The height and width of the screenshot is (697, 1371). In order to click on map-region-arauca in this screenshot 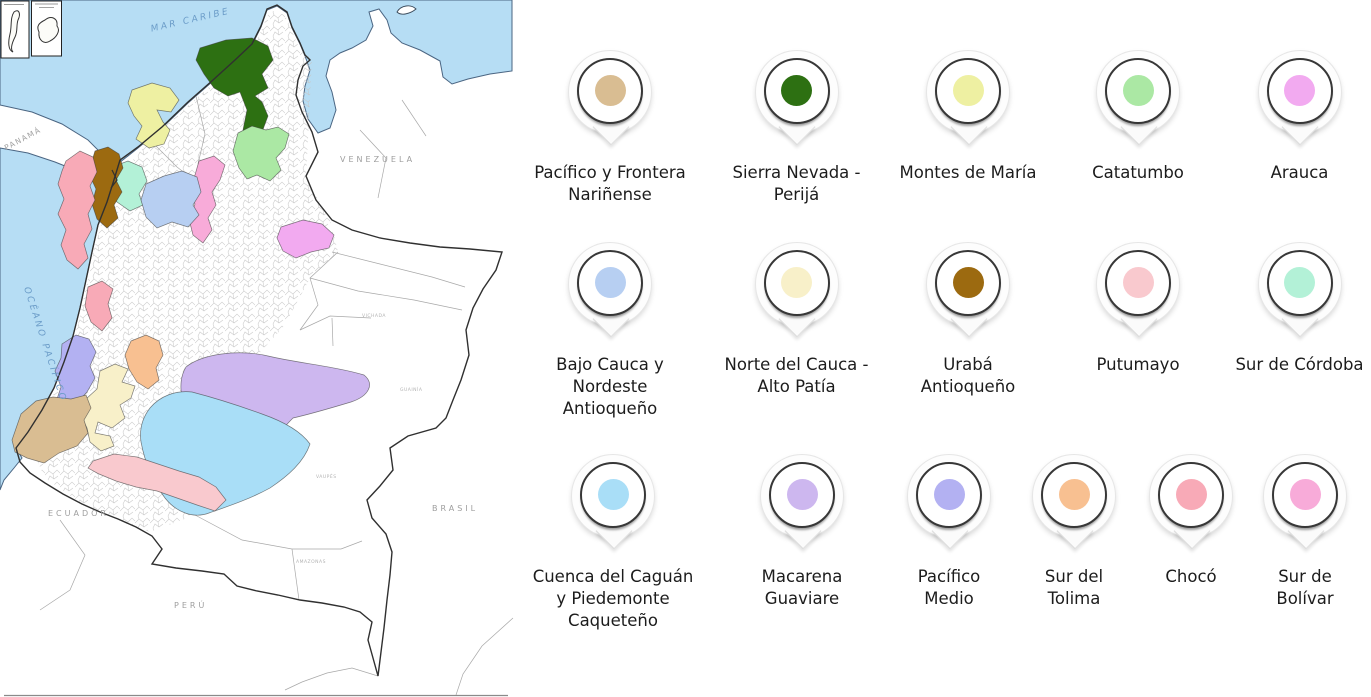, I will do `click(305, 239)`.